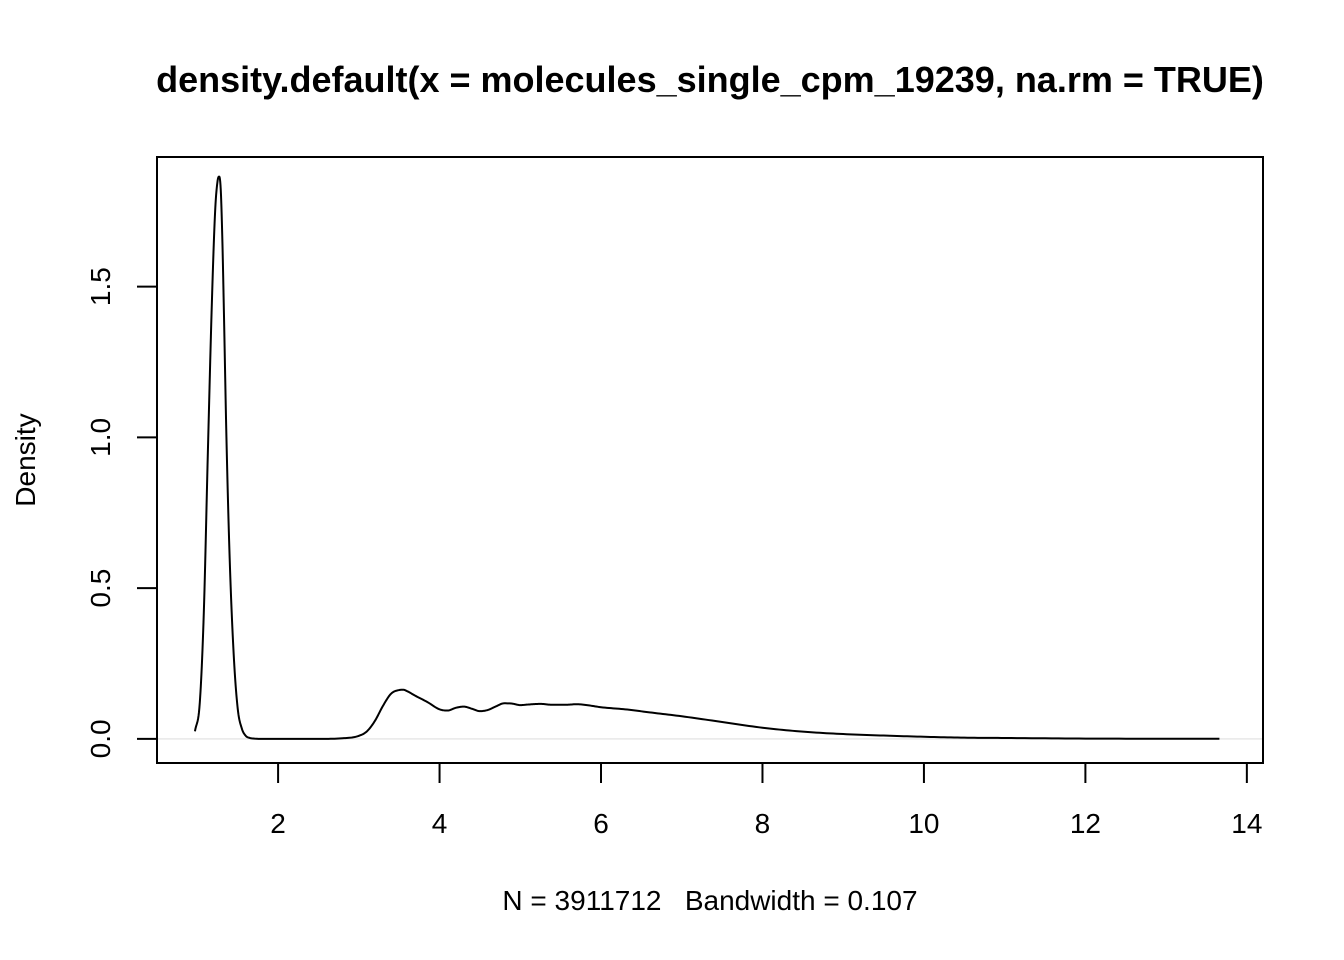  I want to click on y-axis: 0.0 0.5 1.0 1.5, so click(121, 512).